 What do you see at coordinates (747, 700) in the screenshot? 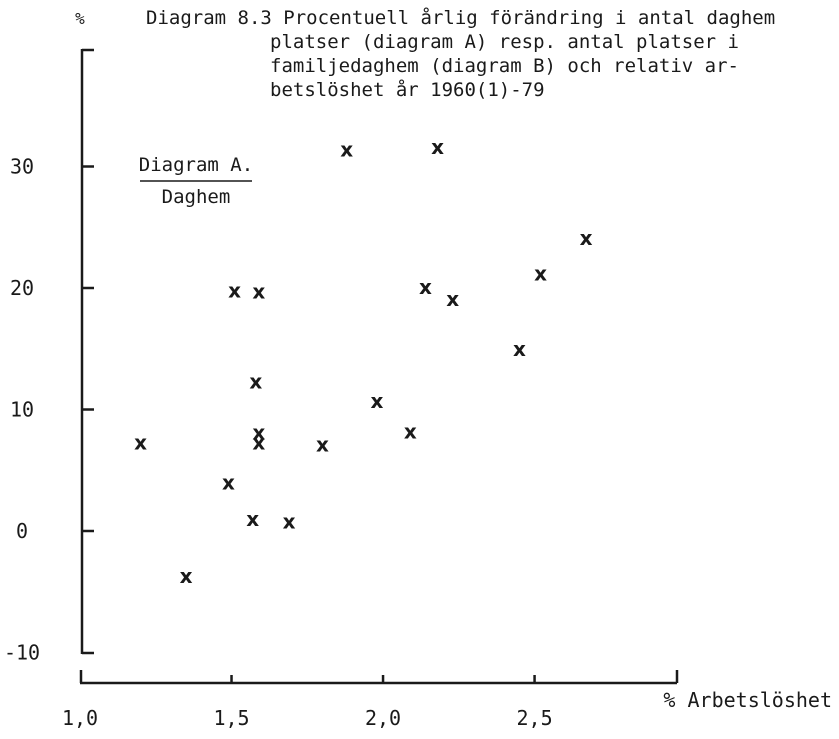
I see `x-axis-label: % Arbetslöshet` at bounding box center [747, 700].